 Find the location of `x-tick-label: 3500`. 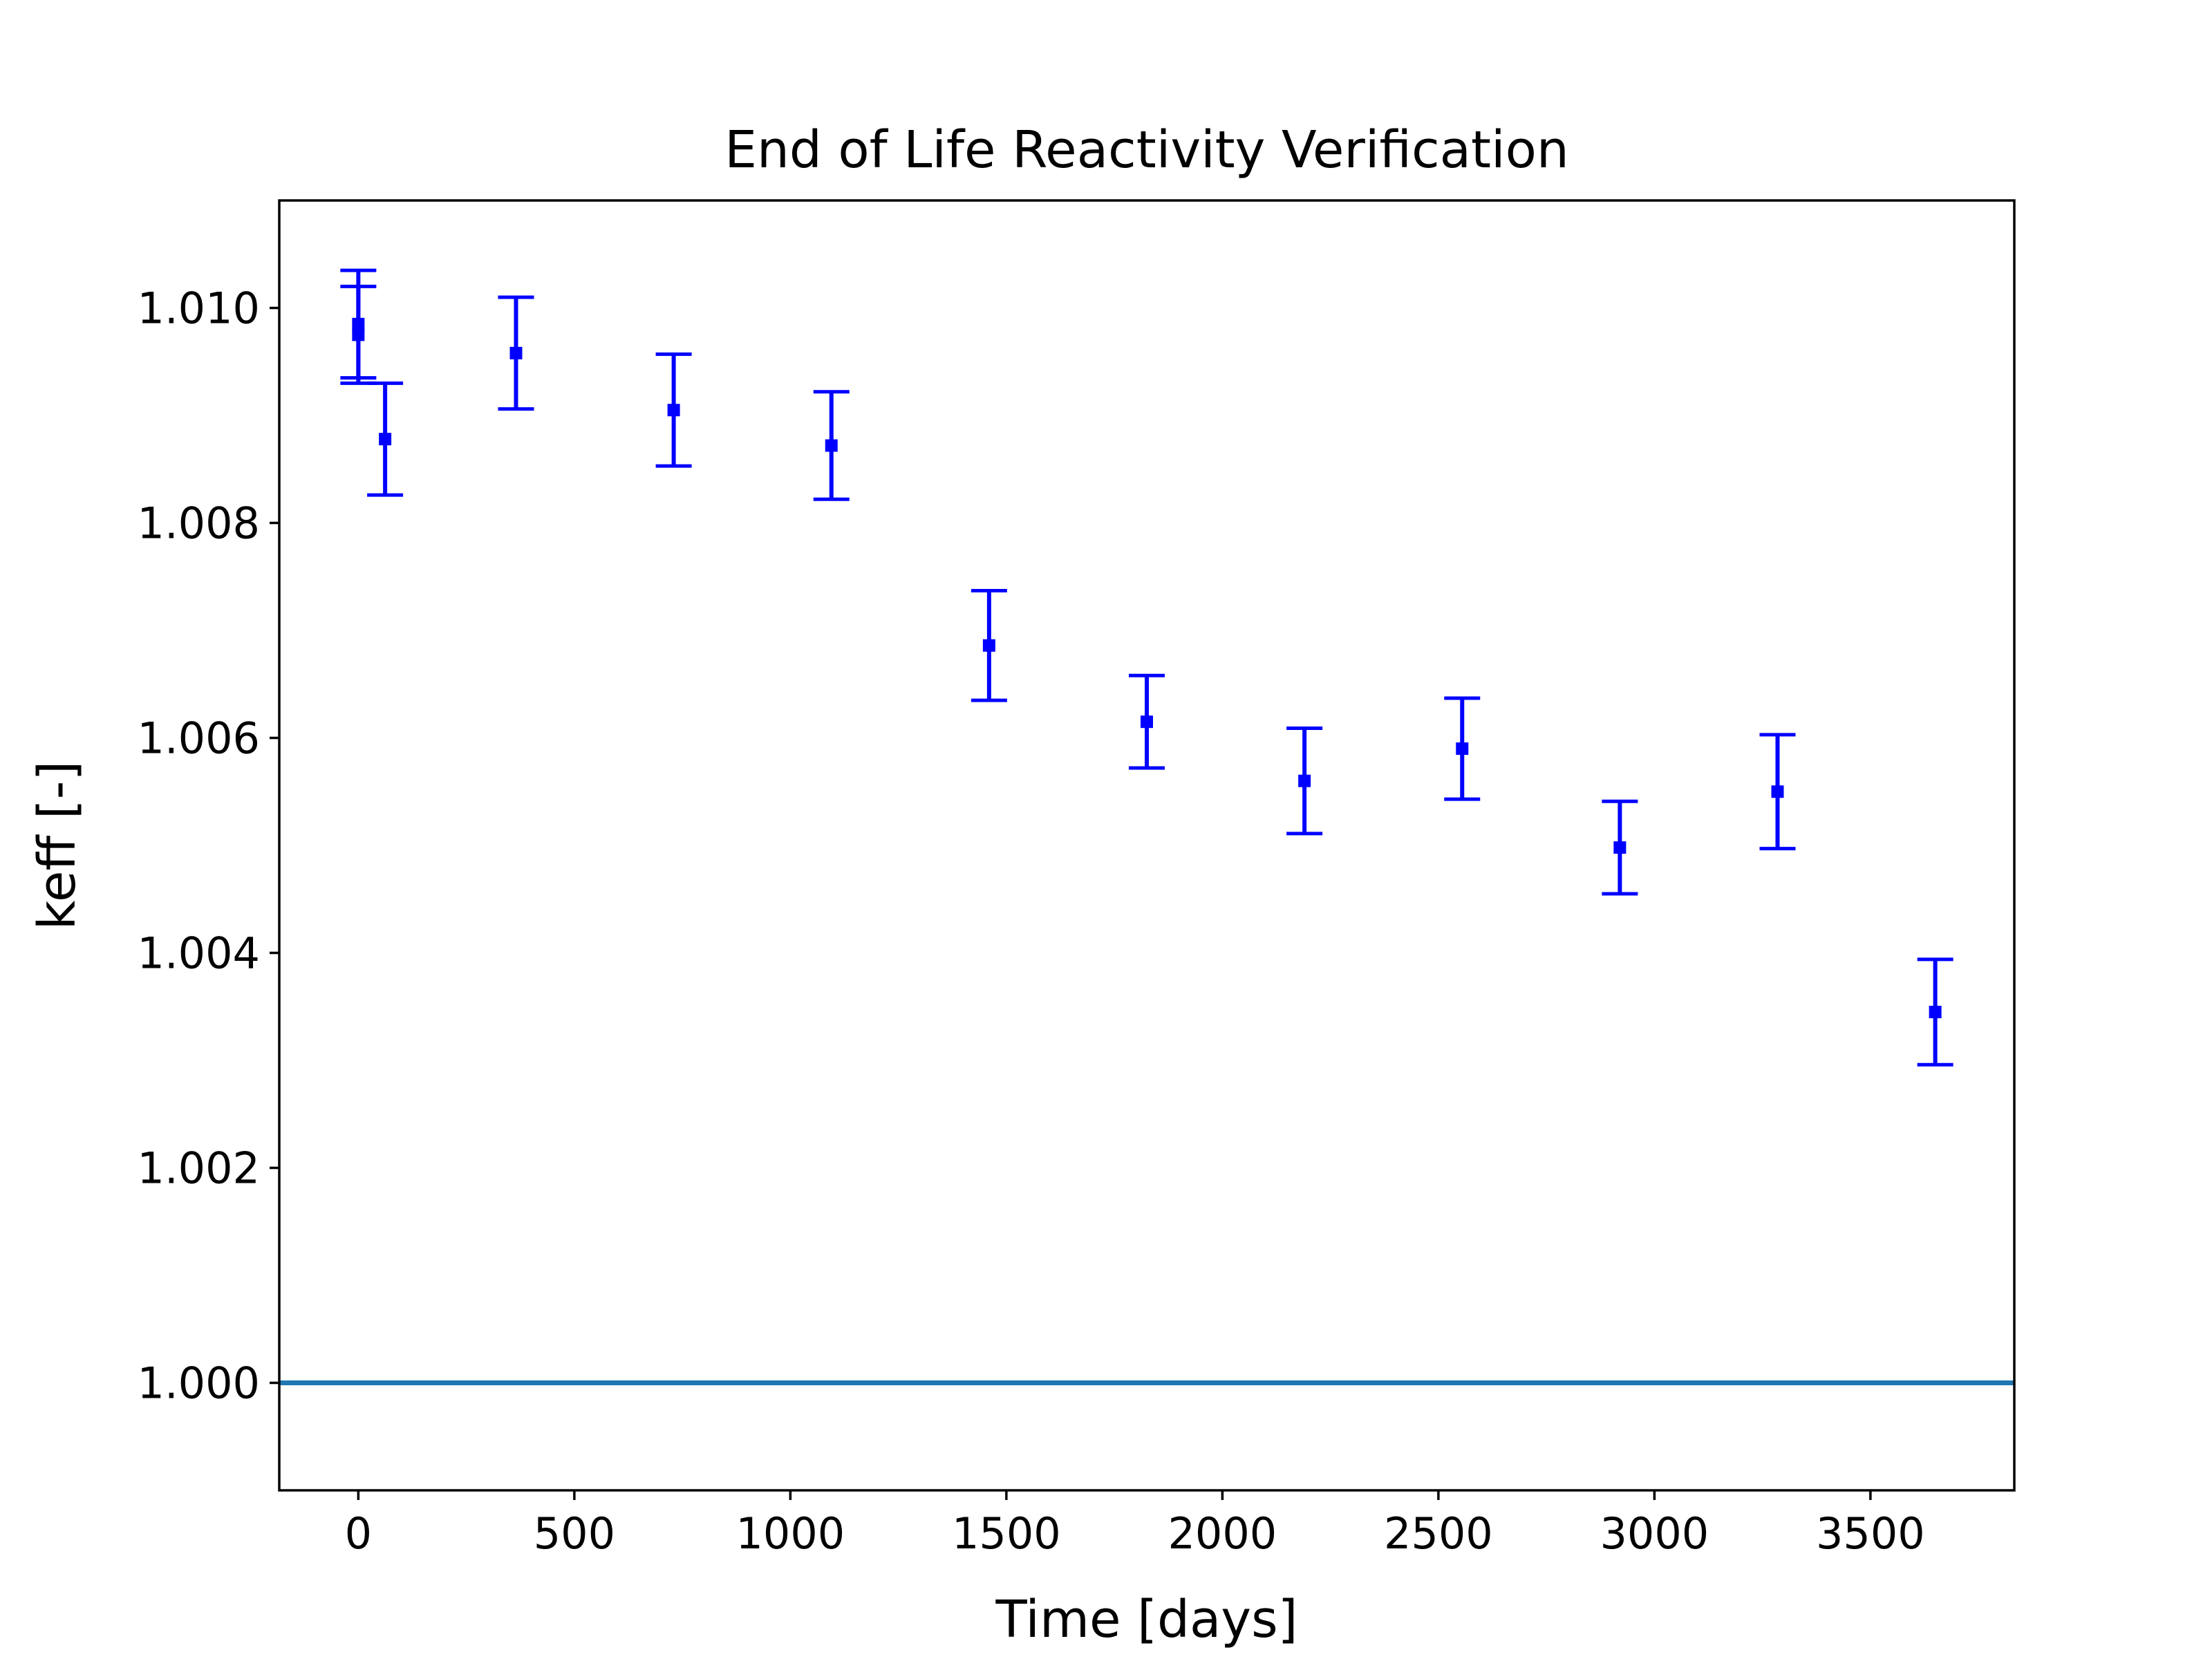

x-tick-label: 3500 is located at coordinates (1871, 1534).